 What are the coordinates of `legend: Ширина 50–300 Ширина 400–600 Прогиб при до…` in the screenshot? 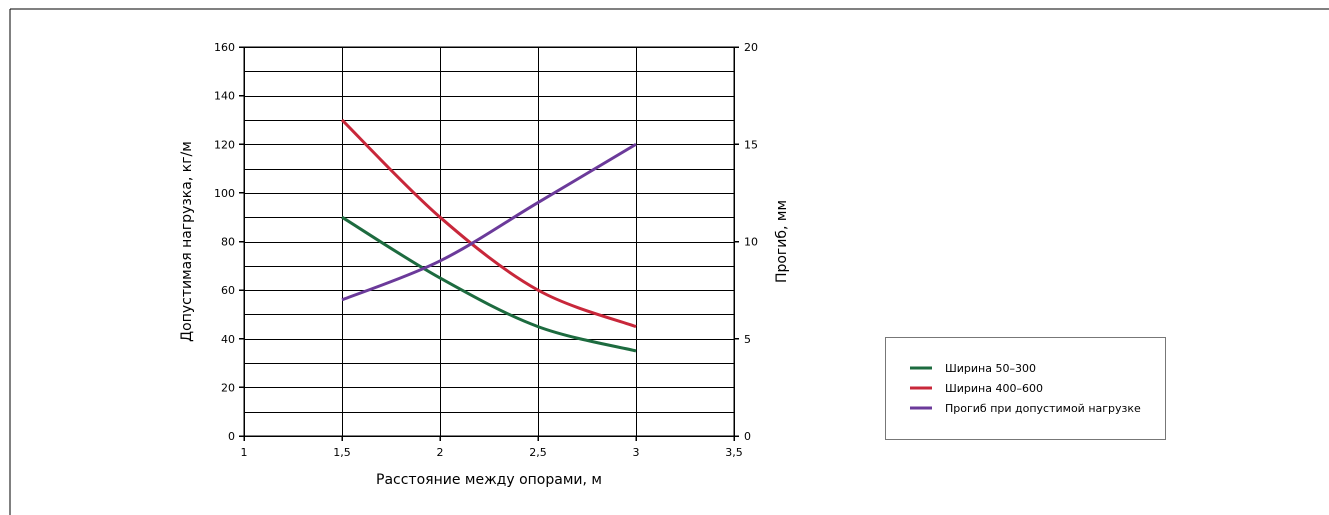 It's located at (1025, 388).